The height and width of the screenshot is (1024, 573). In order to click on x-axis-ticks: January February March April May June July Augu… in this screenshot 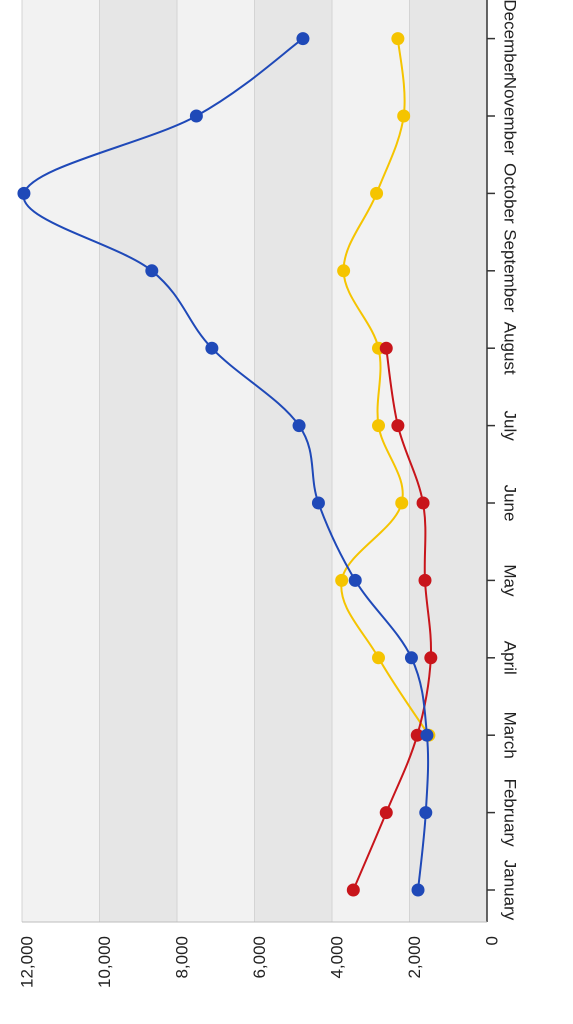, I will do `click(503, 460)`.